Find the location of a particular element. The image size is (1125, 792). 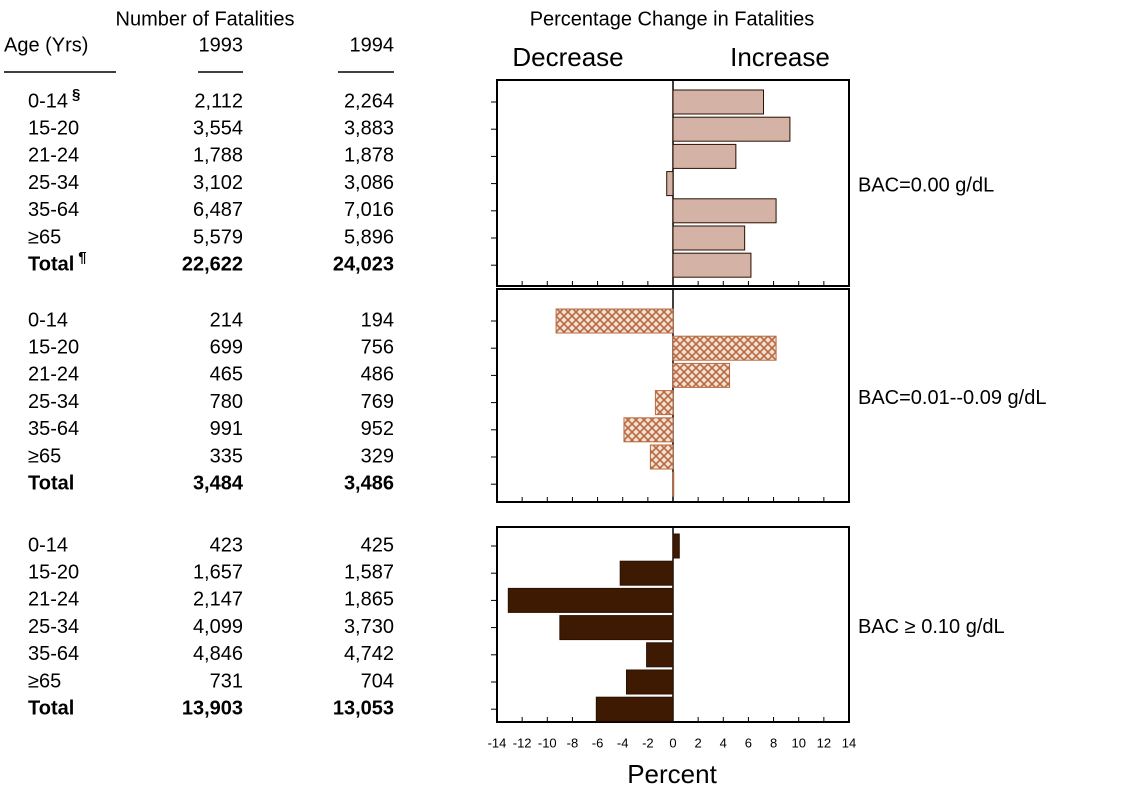

cell-1993: 3,554 is located at coordinates (218, 128).